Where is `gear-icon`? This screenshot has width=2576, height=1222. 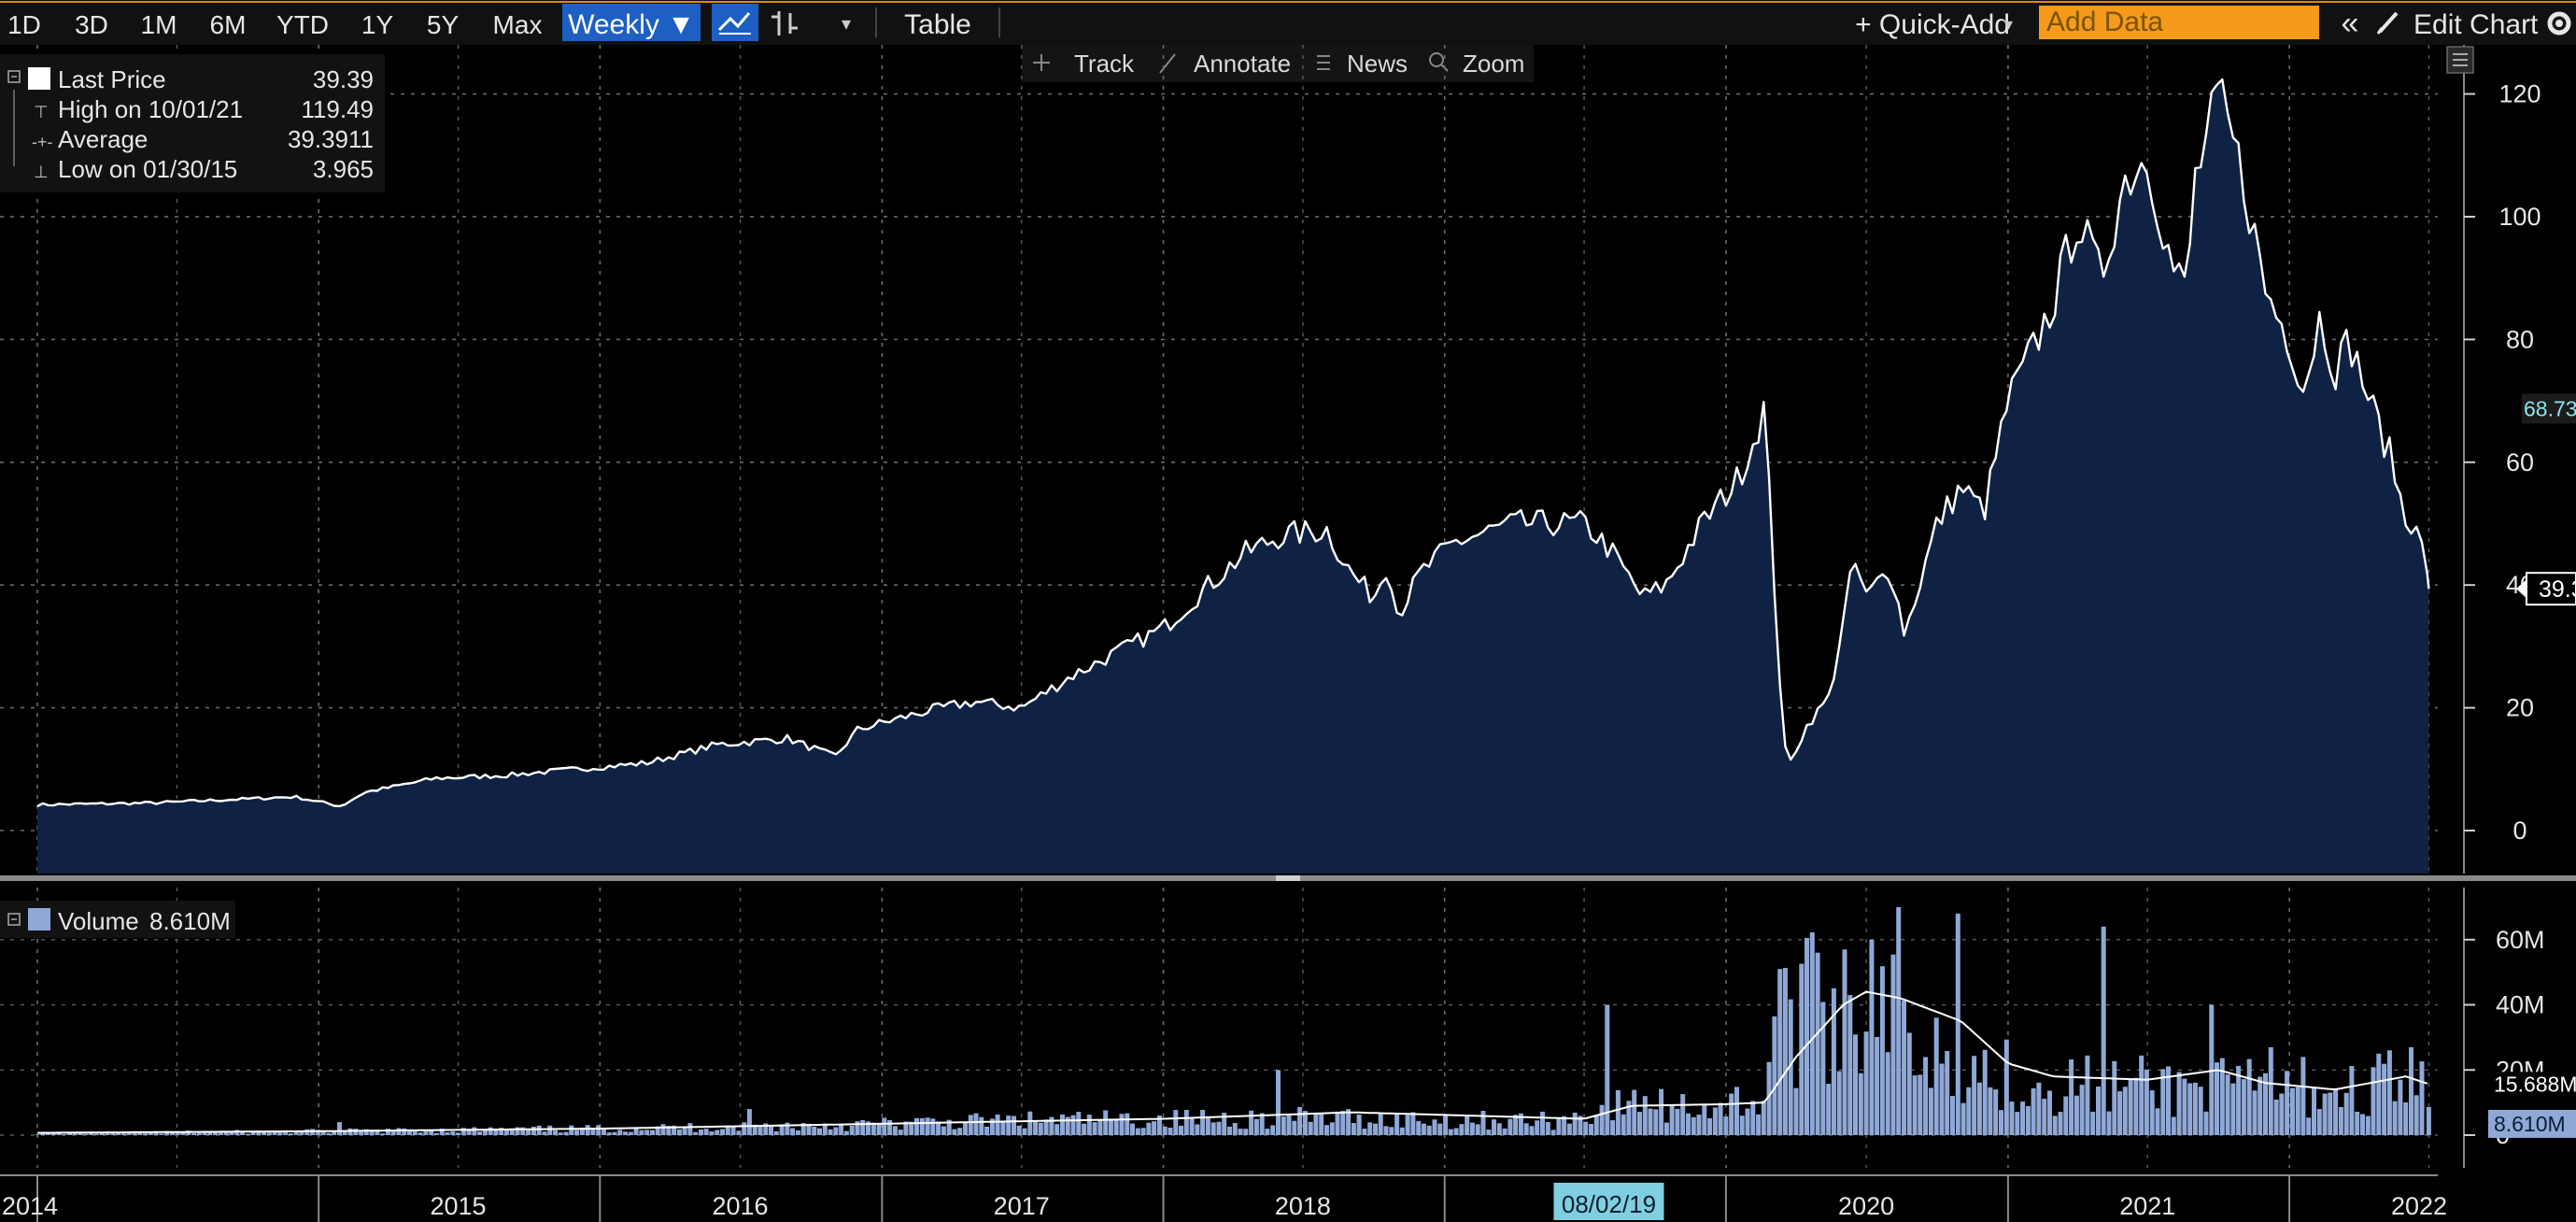 gear-icon is located at coordinates (2559, 24).